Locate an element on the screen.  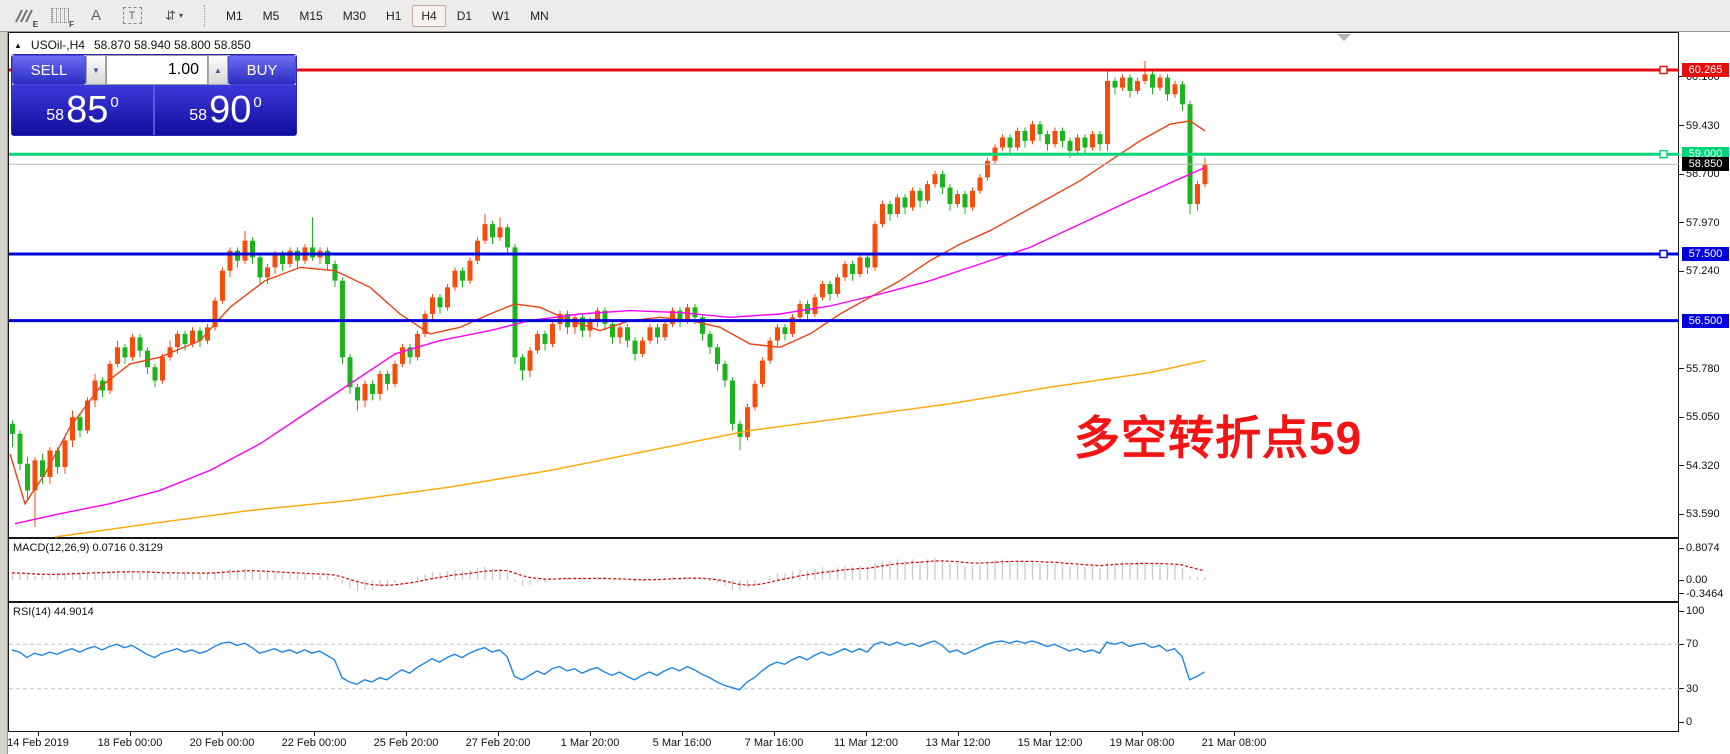
letter-t-glyph: T is located at coordinates (132, 15).